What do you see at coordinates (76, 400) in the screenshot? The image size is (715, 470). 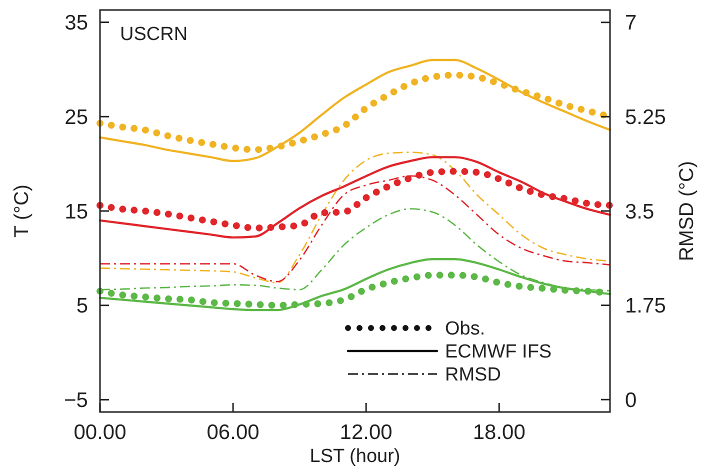 I see `y-tick-label: −5` at bounding box center [76, 400].